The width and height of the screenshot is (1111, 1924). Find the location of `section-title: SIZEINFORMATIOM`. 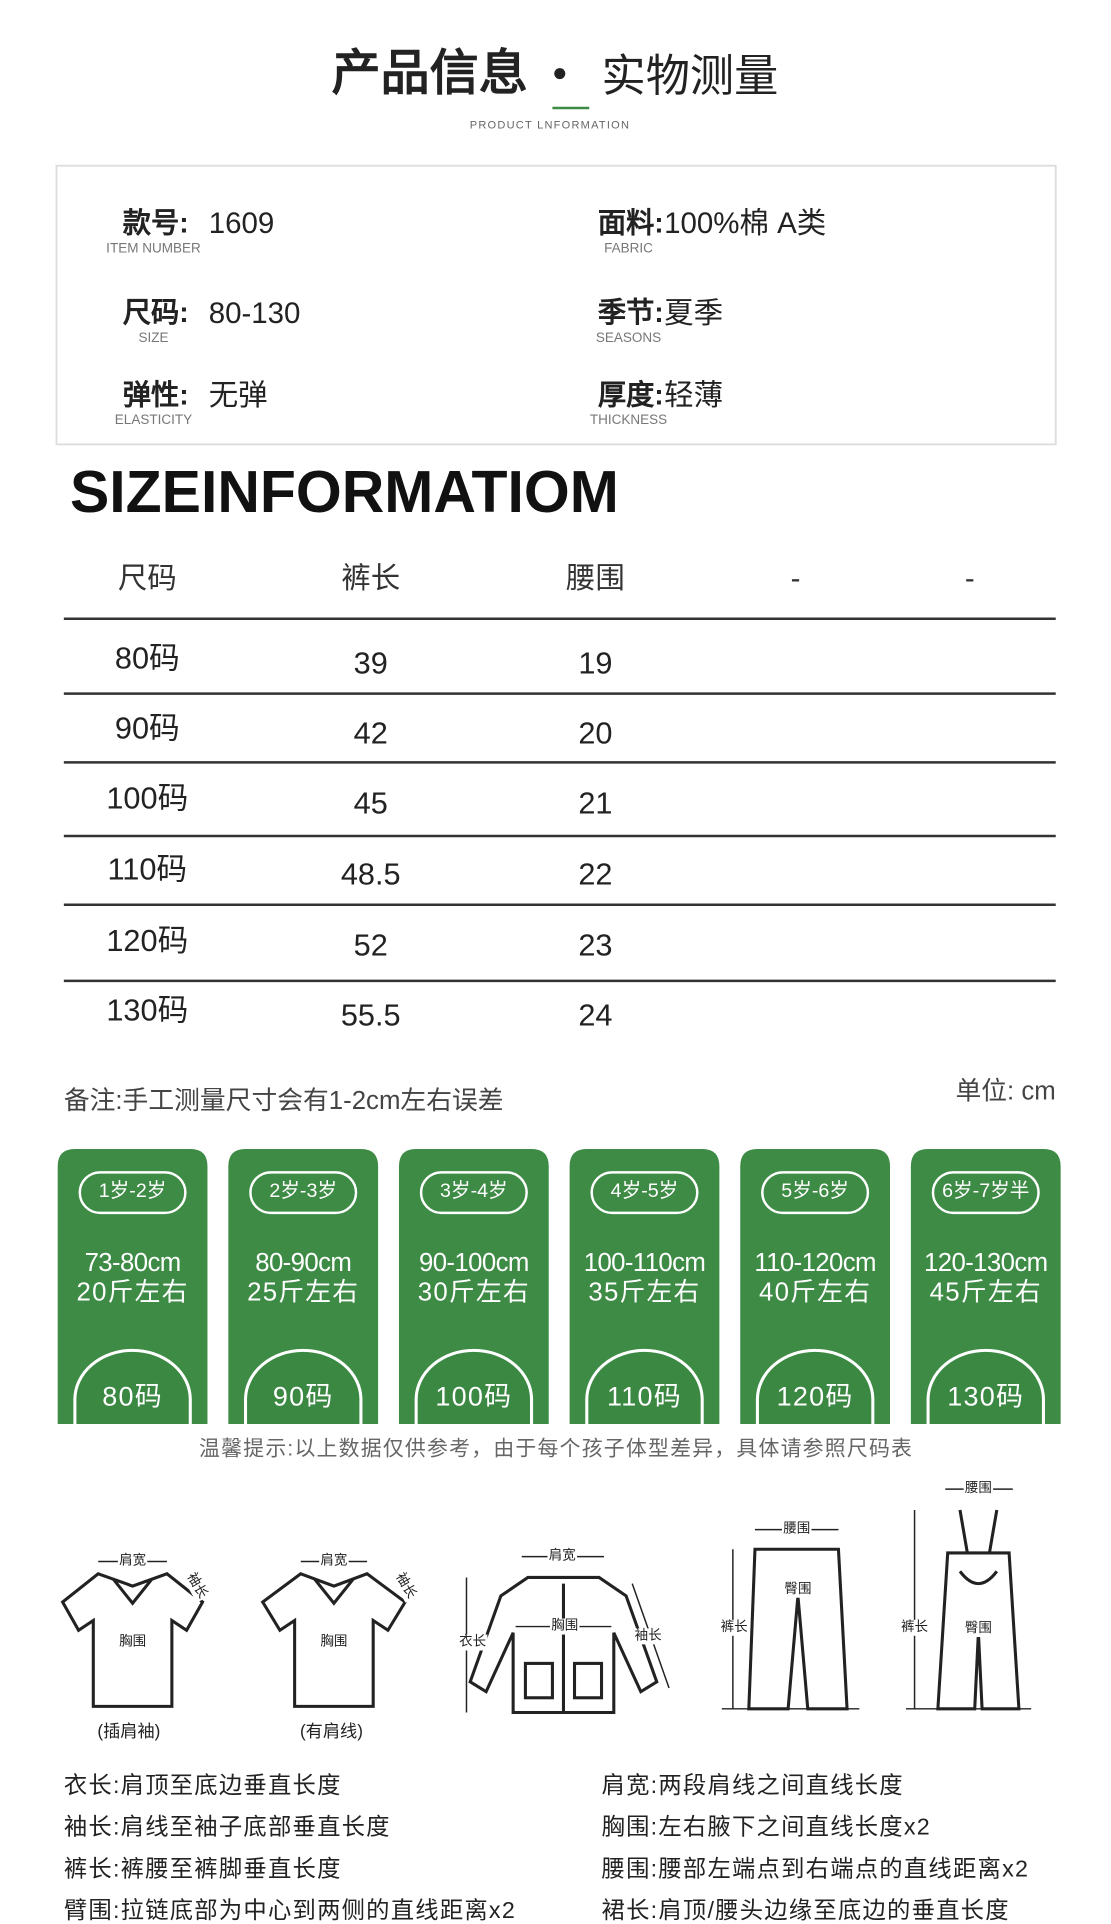

section-title: SIZEINFORMATIOM is located at coordinates (344, 493).